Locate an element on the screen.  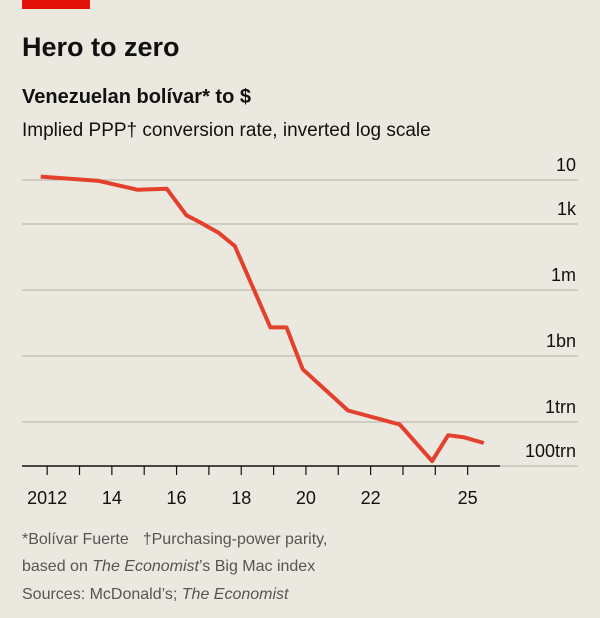
y-tick-label: 100trn is located at coordinates (550, 451).